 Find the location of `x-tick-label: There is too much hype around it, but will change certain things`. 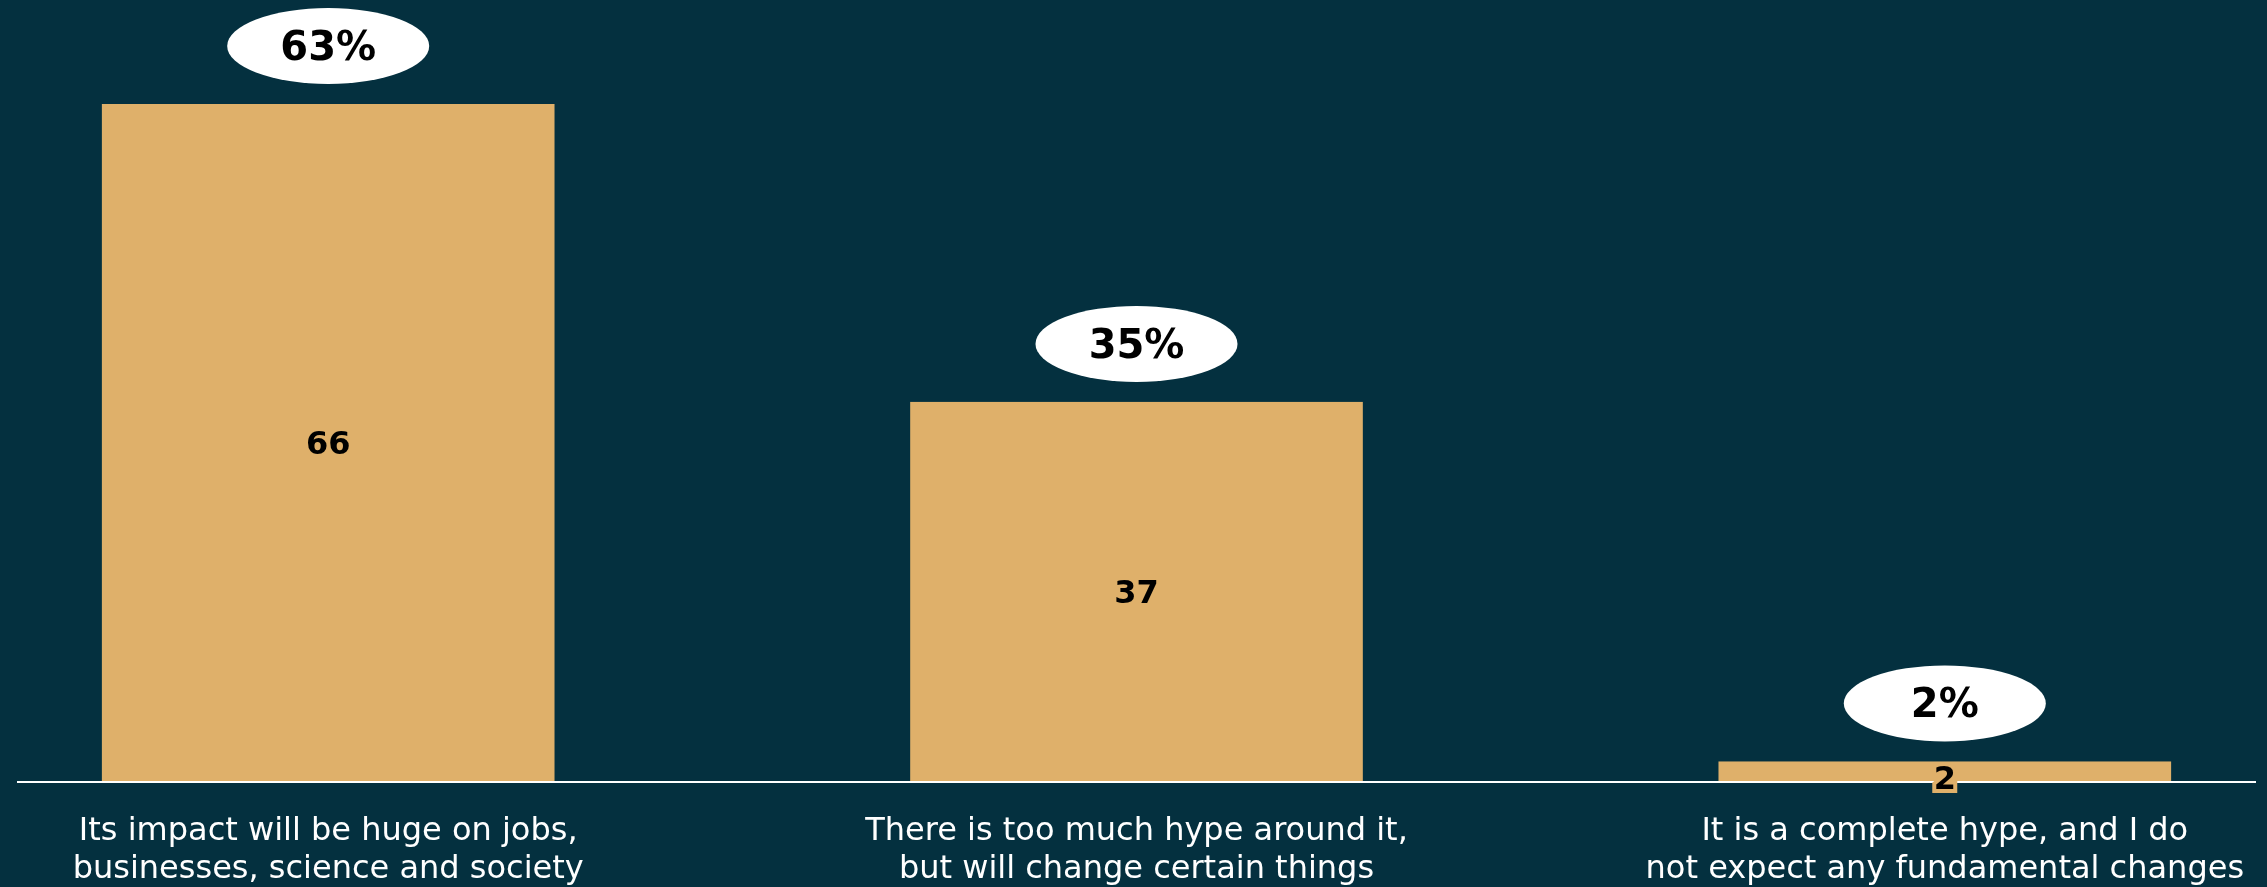

x-tick-label: There is too much hype around it, but will change certain things is located at coordinates (1136, 848).